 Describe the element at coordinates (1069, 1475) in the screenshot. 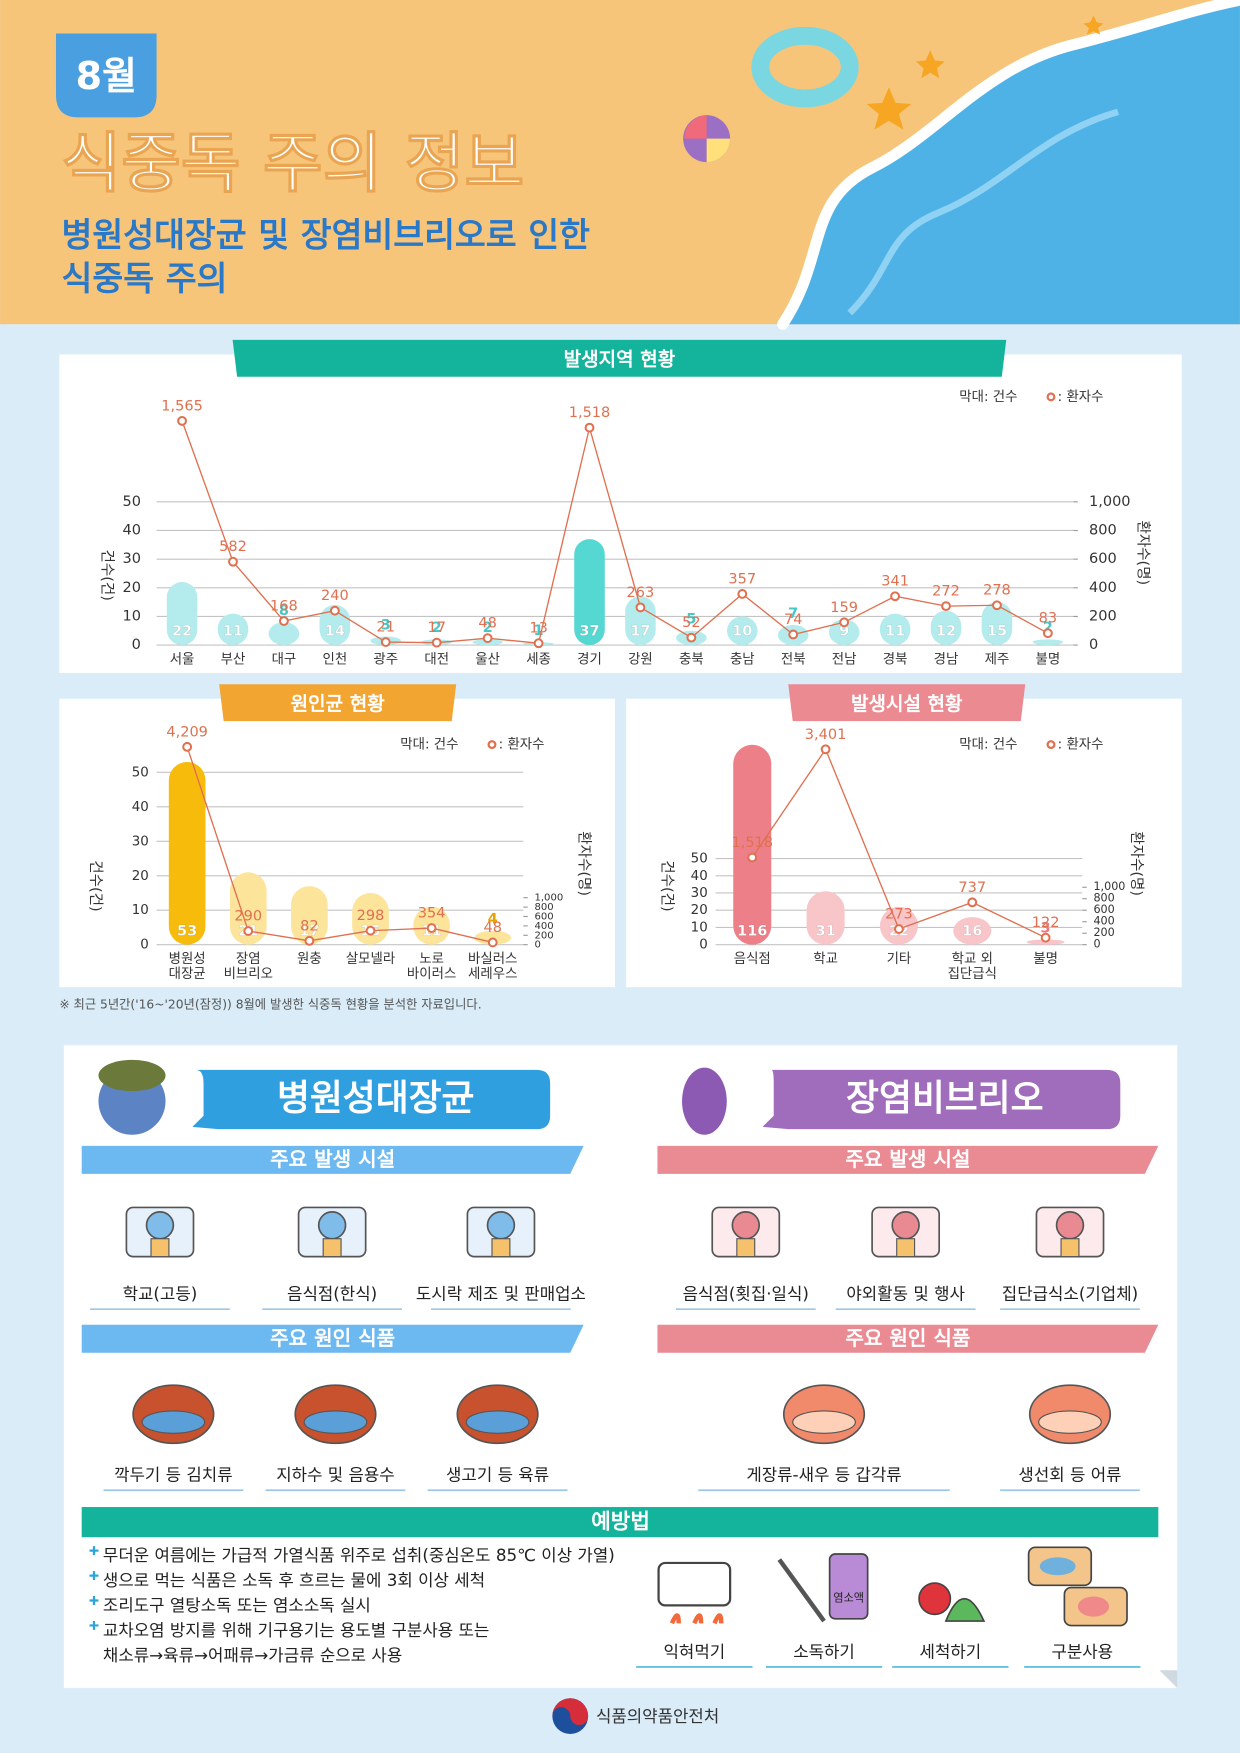

I see `item-label: 생선회 등 어류` at that location.